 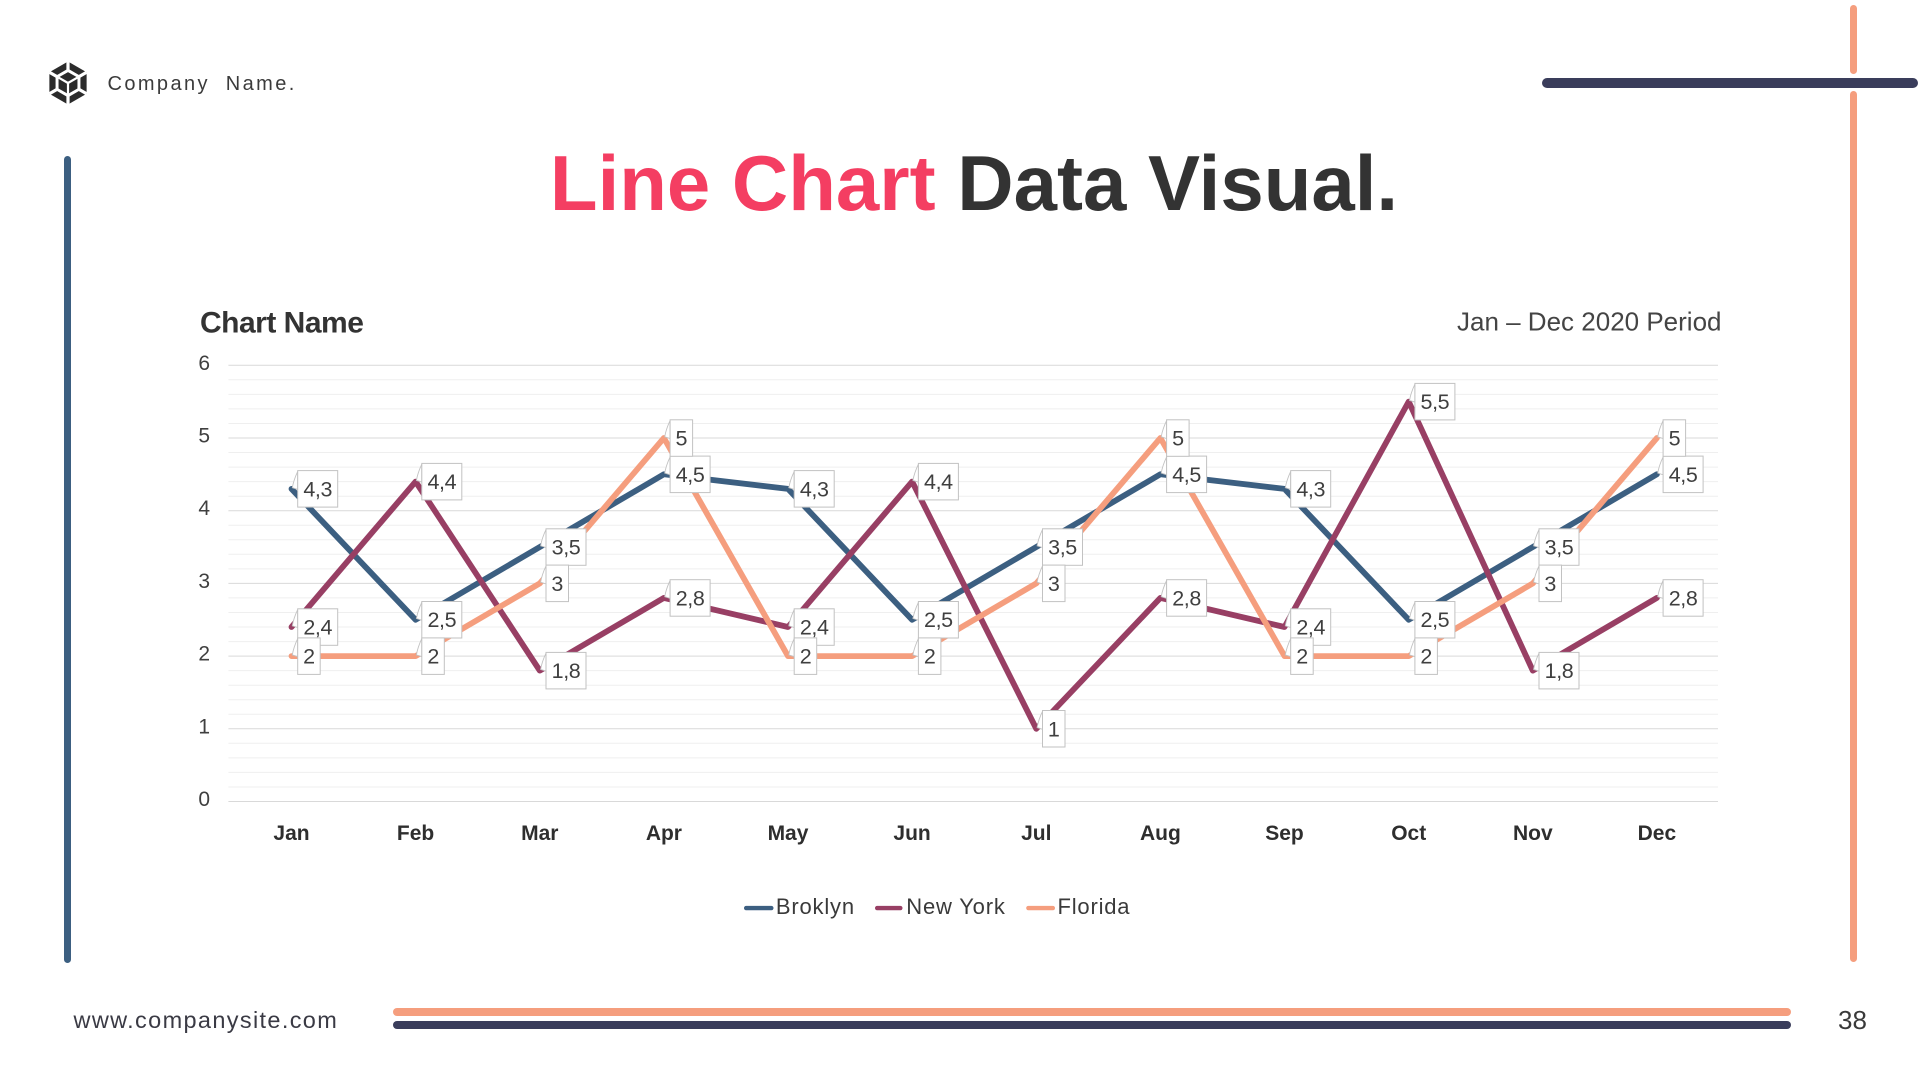 I want to click on svg-text: Jun, so click(x=911, y=833).